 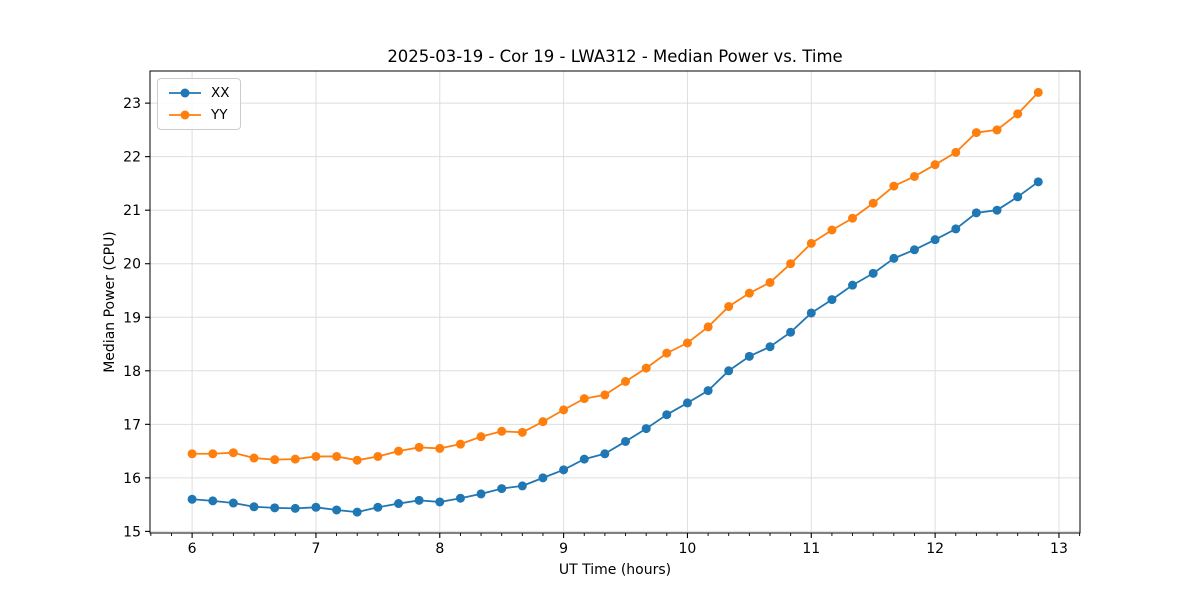 What do you see at coordinates (132, 372) in the screenshot?
I see `svg-text: 18` at bounding box center [132, 372].